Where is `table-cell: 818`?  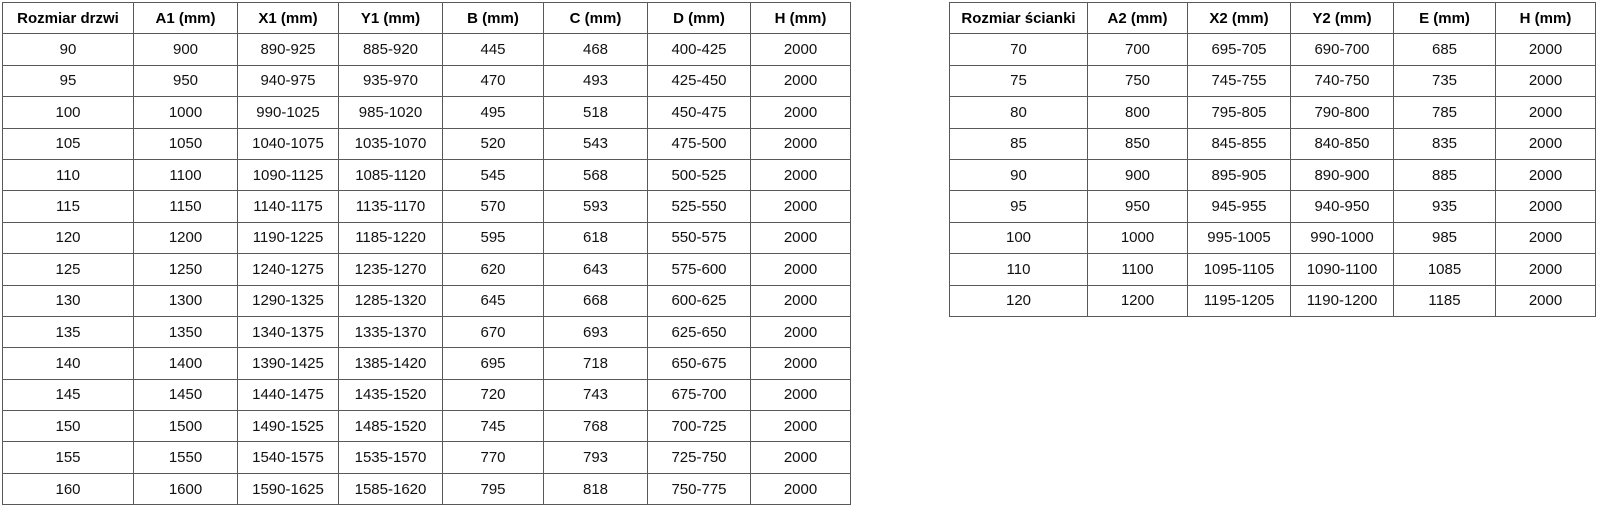
table-cell: 818 is located at coordinates (595, 489).